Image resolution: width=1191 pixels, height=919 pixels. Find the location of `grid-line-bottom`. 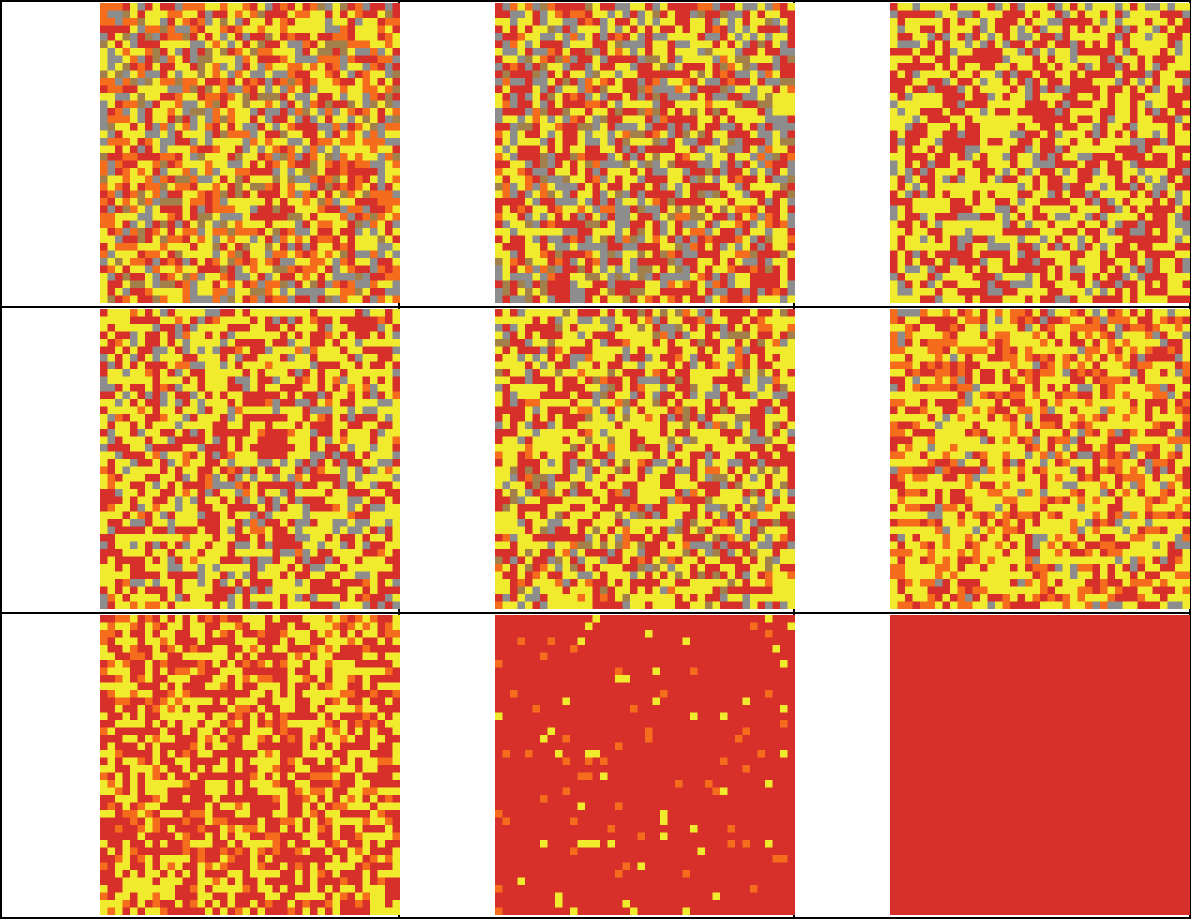

grid-line-bottom is located at coordinates (595, 918).